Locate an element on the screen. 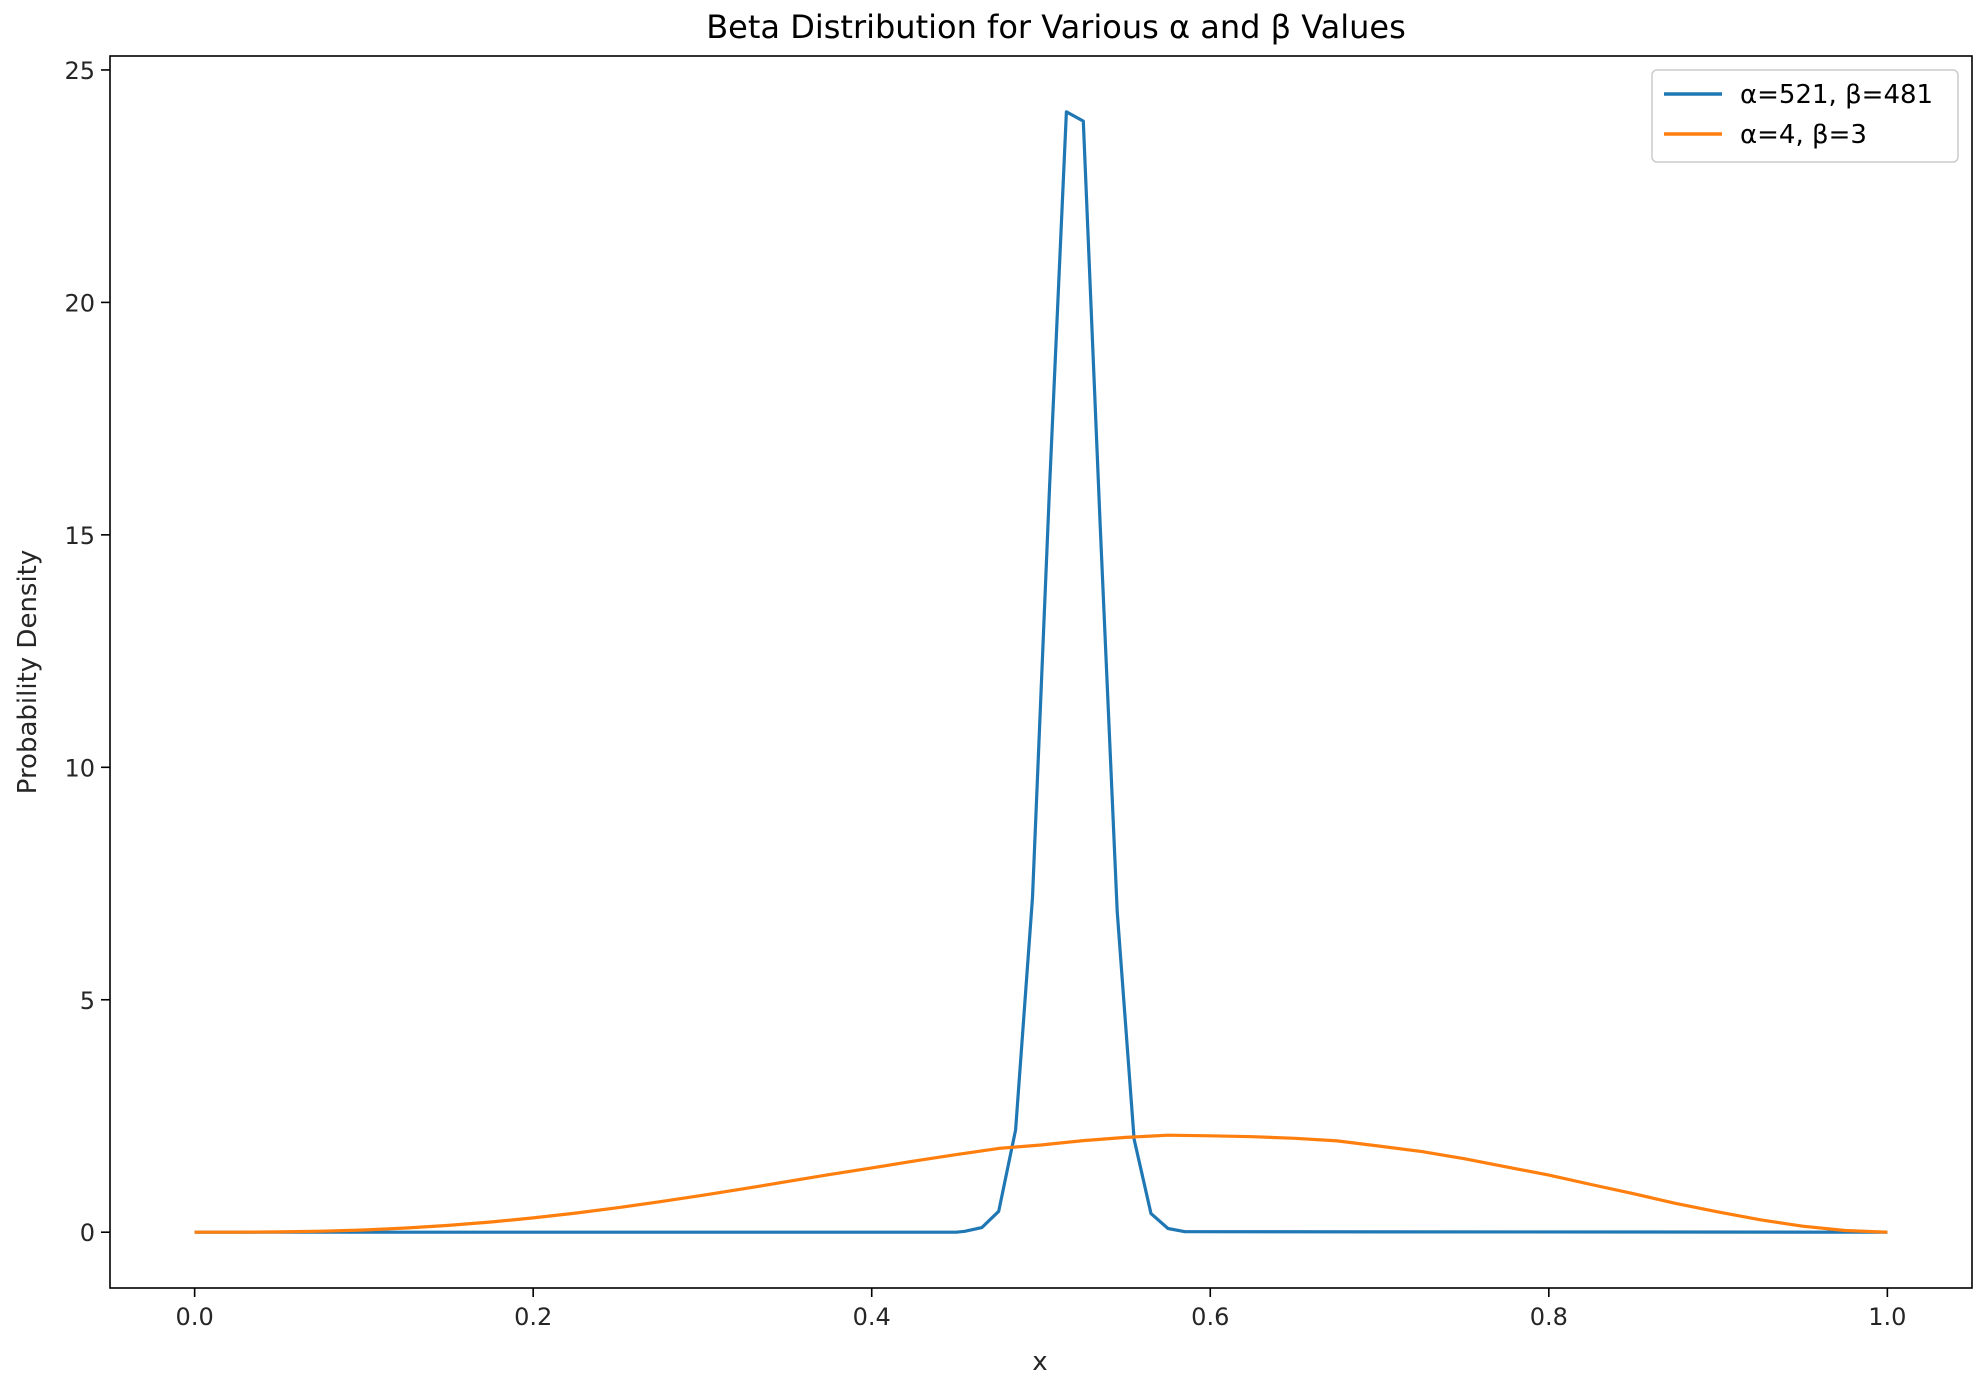  legend-label-series-2: α=4, β=3 is located at coordinates (1803, 135).